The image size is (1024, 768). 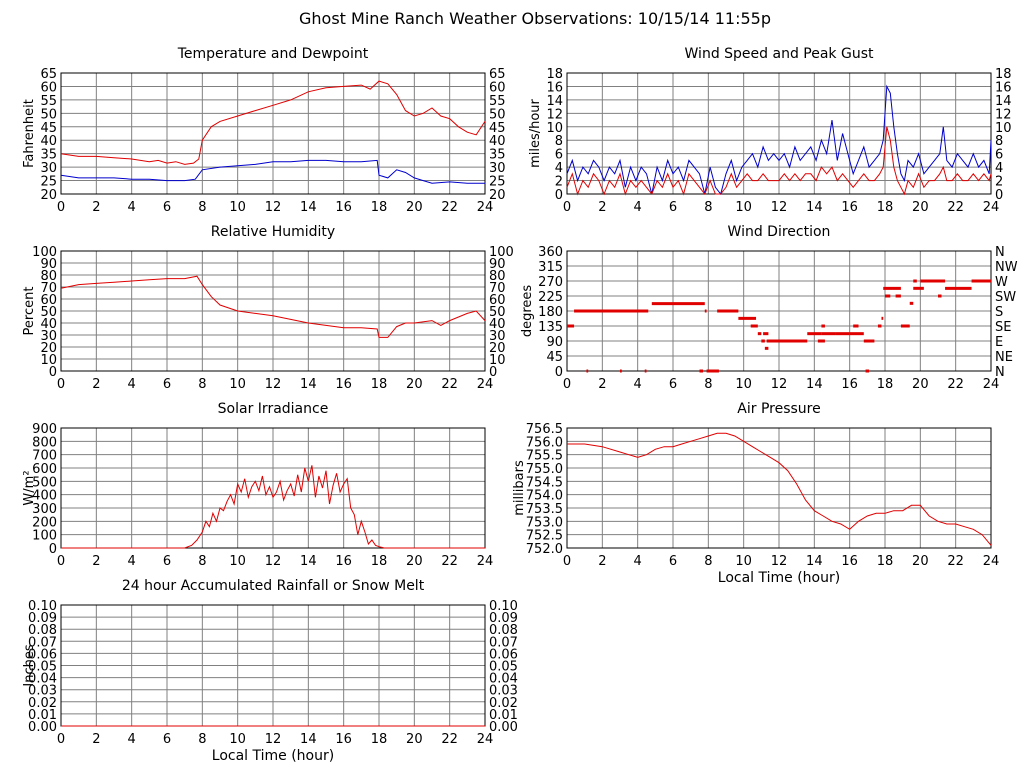 I want to click on solar-ytick-label: 600, so click(x=44, y=469).